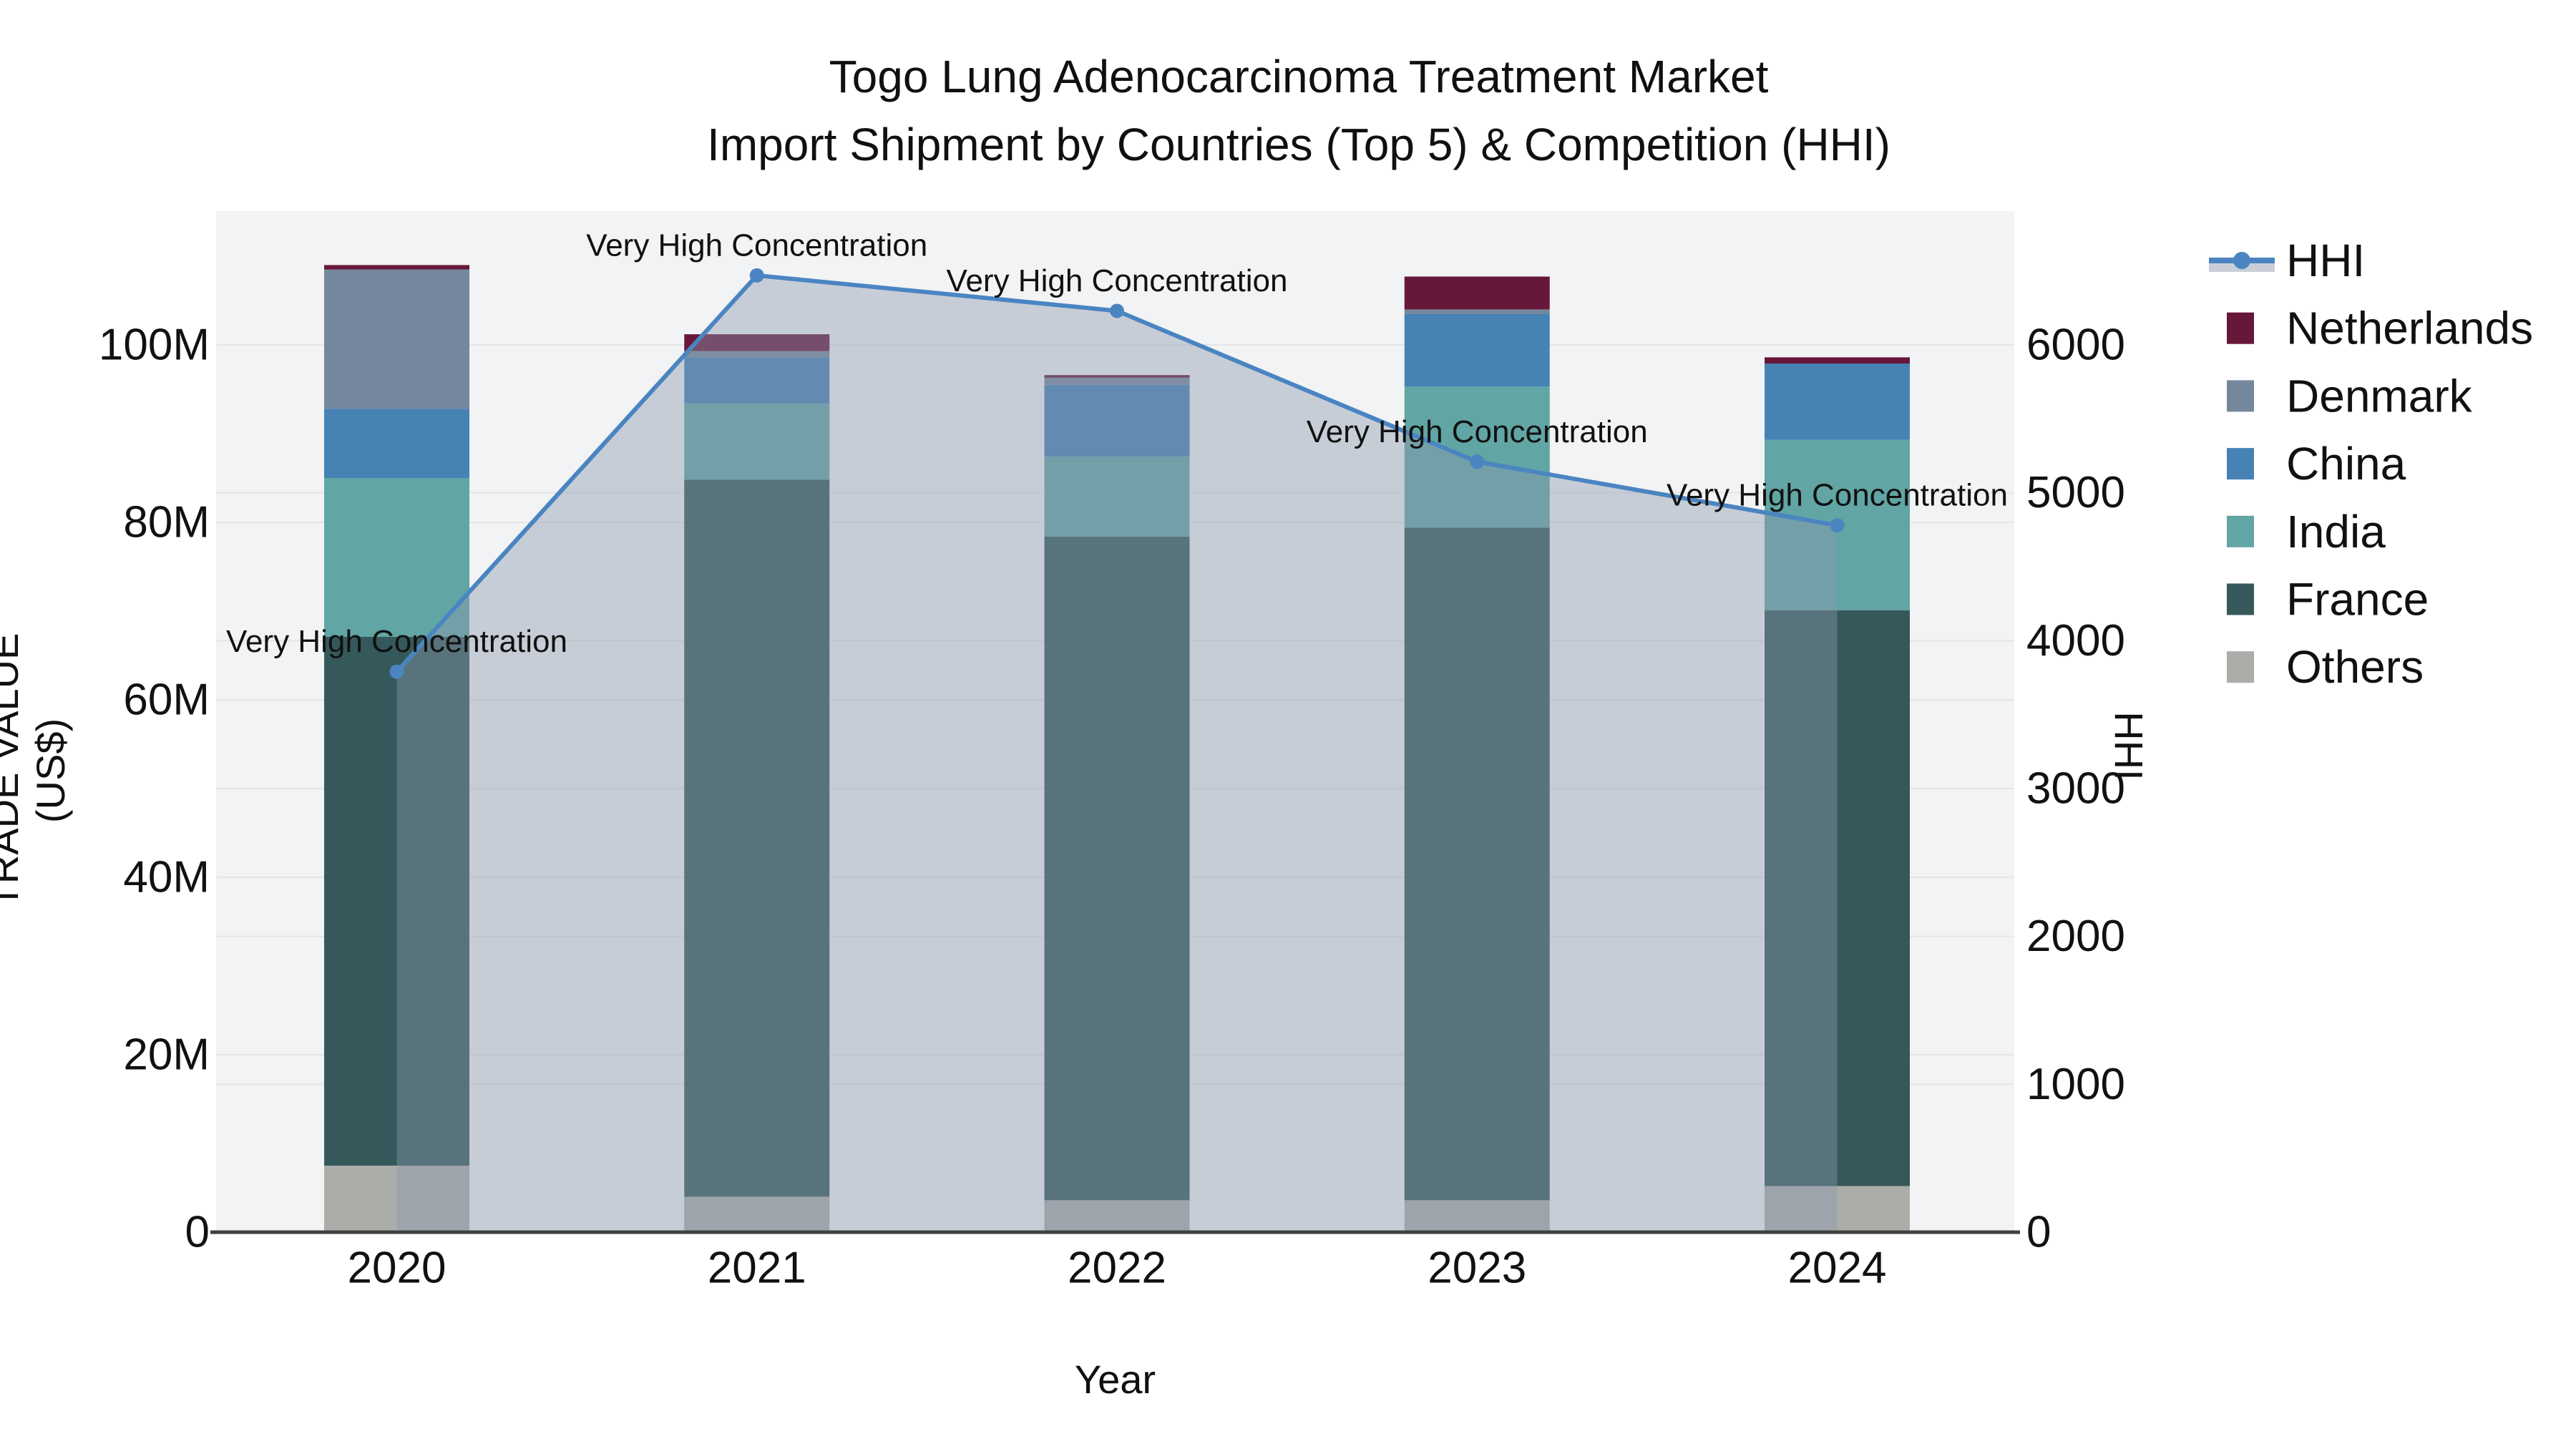 The height and width of the screenshot is (1449, 2576). What do you see at coordinates (2075, 345) in the screenshot?
I see `y-right-tick-6000: 6000` at bounding box center [2075, 345].